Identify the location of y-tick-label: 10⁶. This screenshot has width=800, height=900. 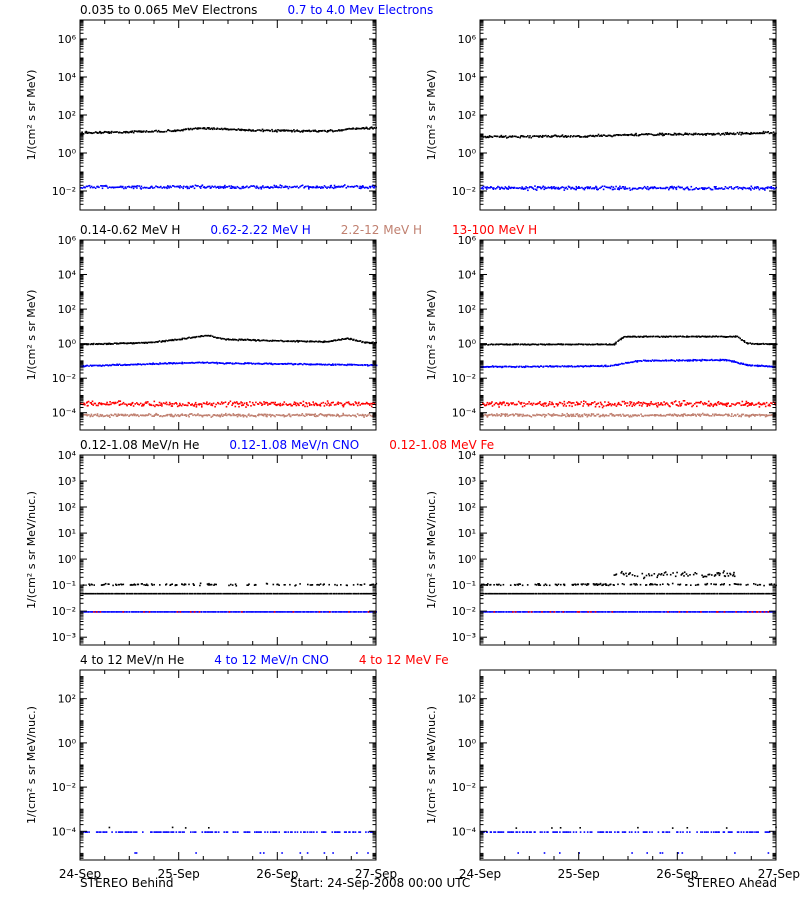
(67, 39).